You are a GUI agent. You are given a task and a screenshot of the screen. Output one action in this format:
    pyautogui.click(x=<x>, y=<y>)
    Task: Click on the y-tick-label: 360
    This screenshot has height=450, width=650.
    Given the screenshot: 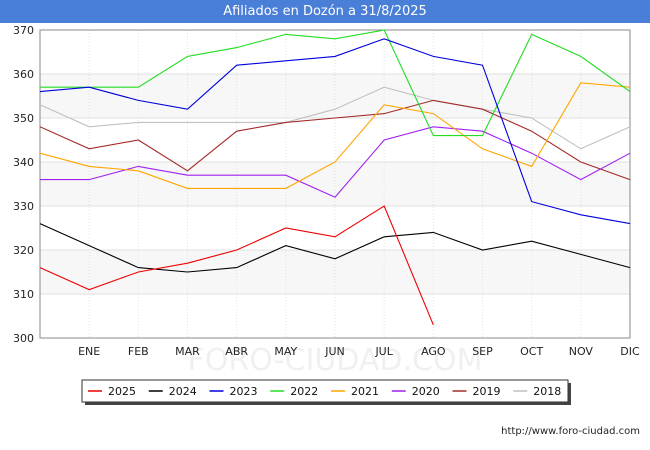 What is the action you would take?
    pyautogui.click(x=23, y=74)
    